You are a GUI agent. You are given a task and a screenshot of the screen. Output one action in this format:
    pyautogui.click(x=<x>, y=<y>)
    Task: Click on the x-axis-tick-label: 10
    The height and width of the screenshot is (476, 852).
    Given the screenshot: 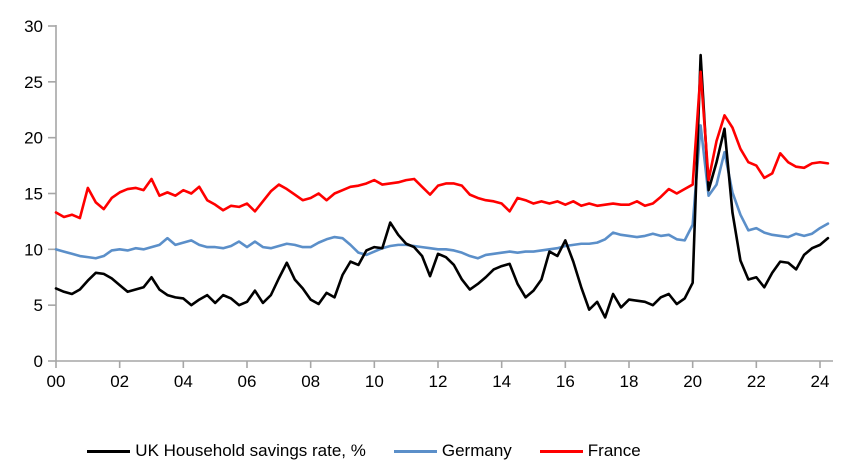 What is the action you would take?
    pyautogui.click(x=374, y=381)
    